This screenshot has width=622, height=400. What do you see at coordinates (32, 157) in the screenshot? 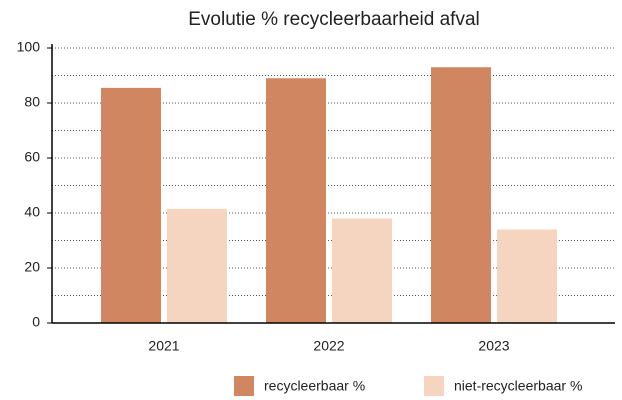
I see `y-tick-label: 60` at bounding box center [32, 157].